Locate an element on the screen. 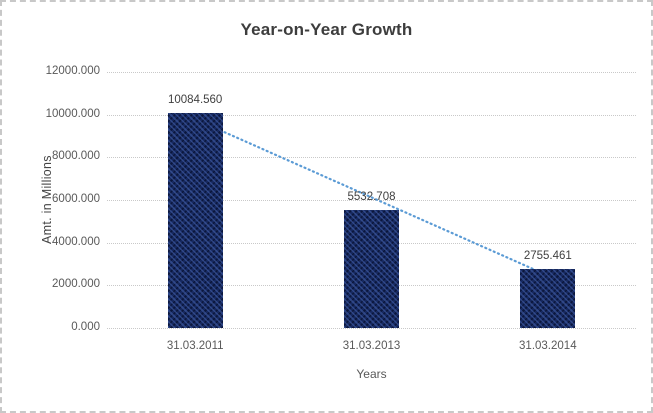 The width and height of the screenshot is (653, 413). data-label: 5532.708 is located at coordinates (371, 196).